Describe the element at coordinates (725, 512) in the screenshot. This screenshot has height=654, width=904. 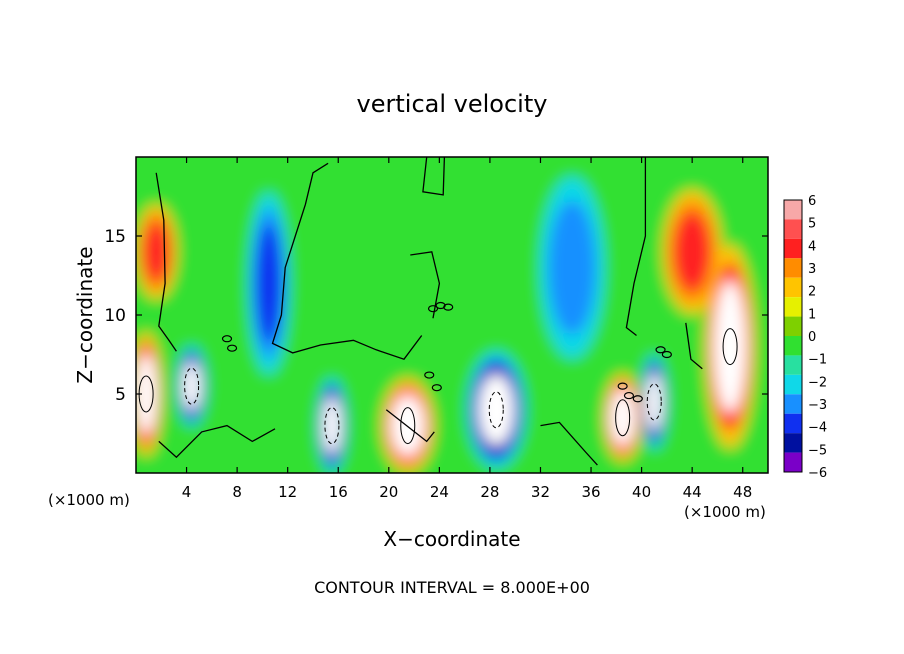
I see `x-unit-right: (×1000 m)` at that location.